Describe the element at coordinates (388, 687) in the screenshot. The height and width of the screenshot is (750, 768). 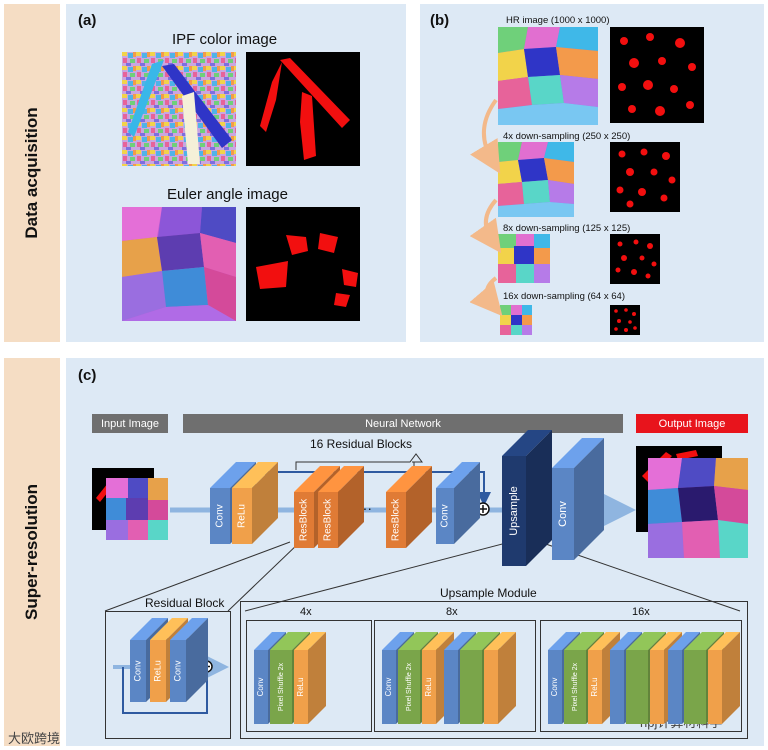
I see `up-conv-1-0-label: Conv` at that location.